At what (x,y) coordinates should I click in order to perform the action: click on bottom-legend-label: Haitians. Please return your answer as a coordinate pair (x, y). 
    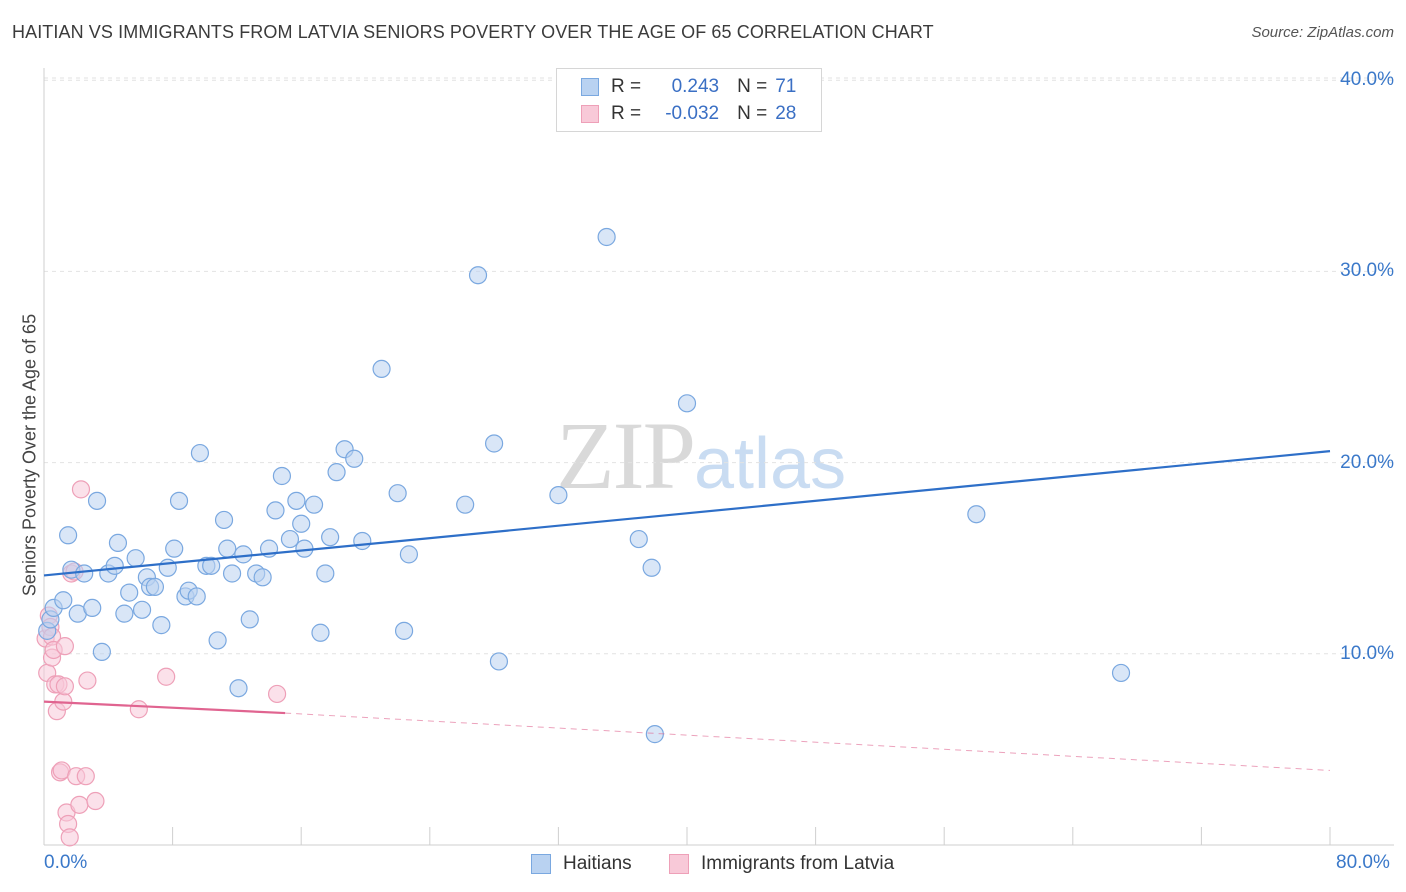
    Looking at the image, I should click on (597, 863).